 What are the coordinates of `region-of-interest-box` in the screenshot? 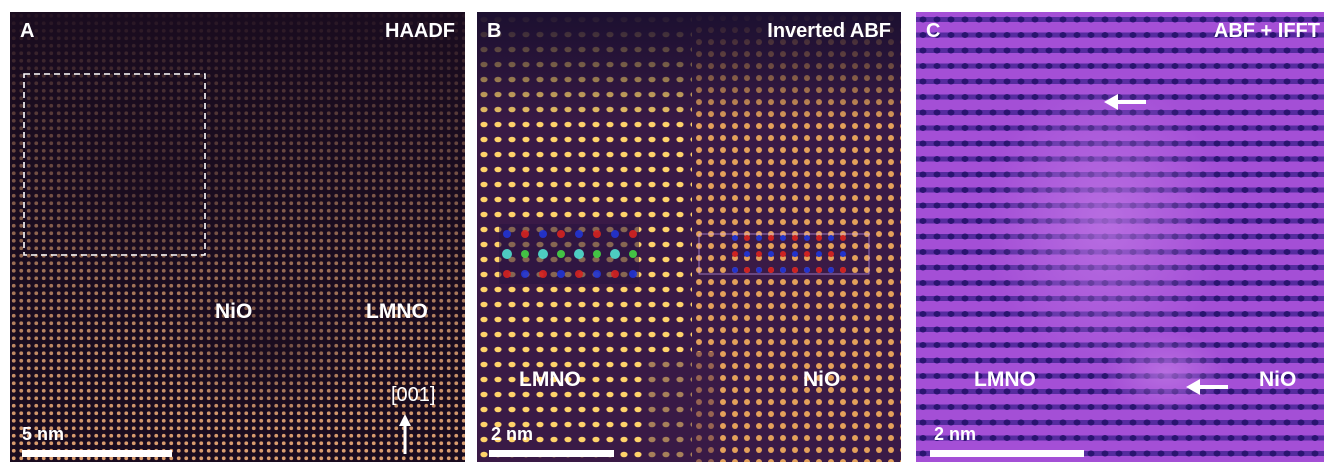 It's located at (114, 164).